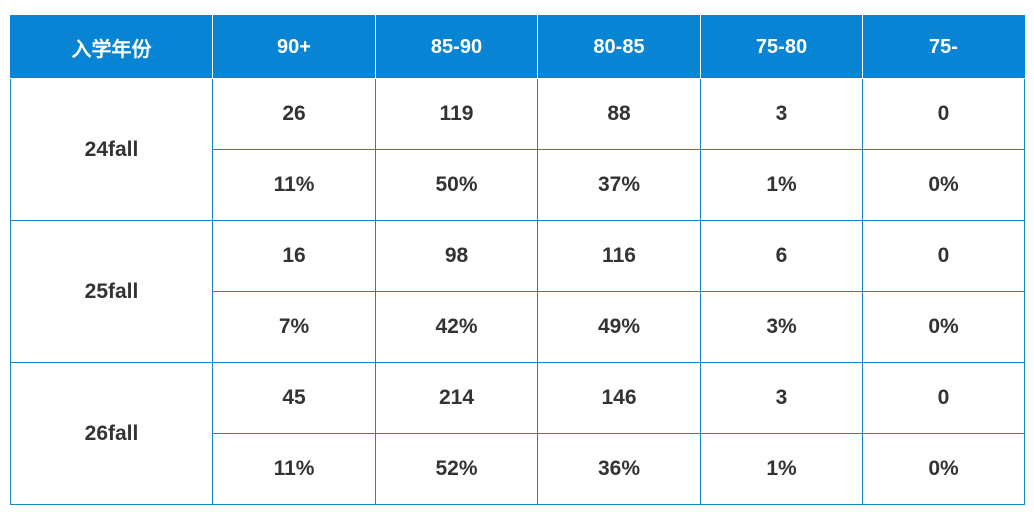  Describe the element at coordinates (294, 398) in the screenshot. I see `count-cell: 45` at that location.